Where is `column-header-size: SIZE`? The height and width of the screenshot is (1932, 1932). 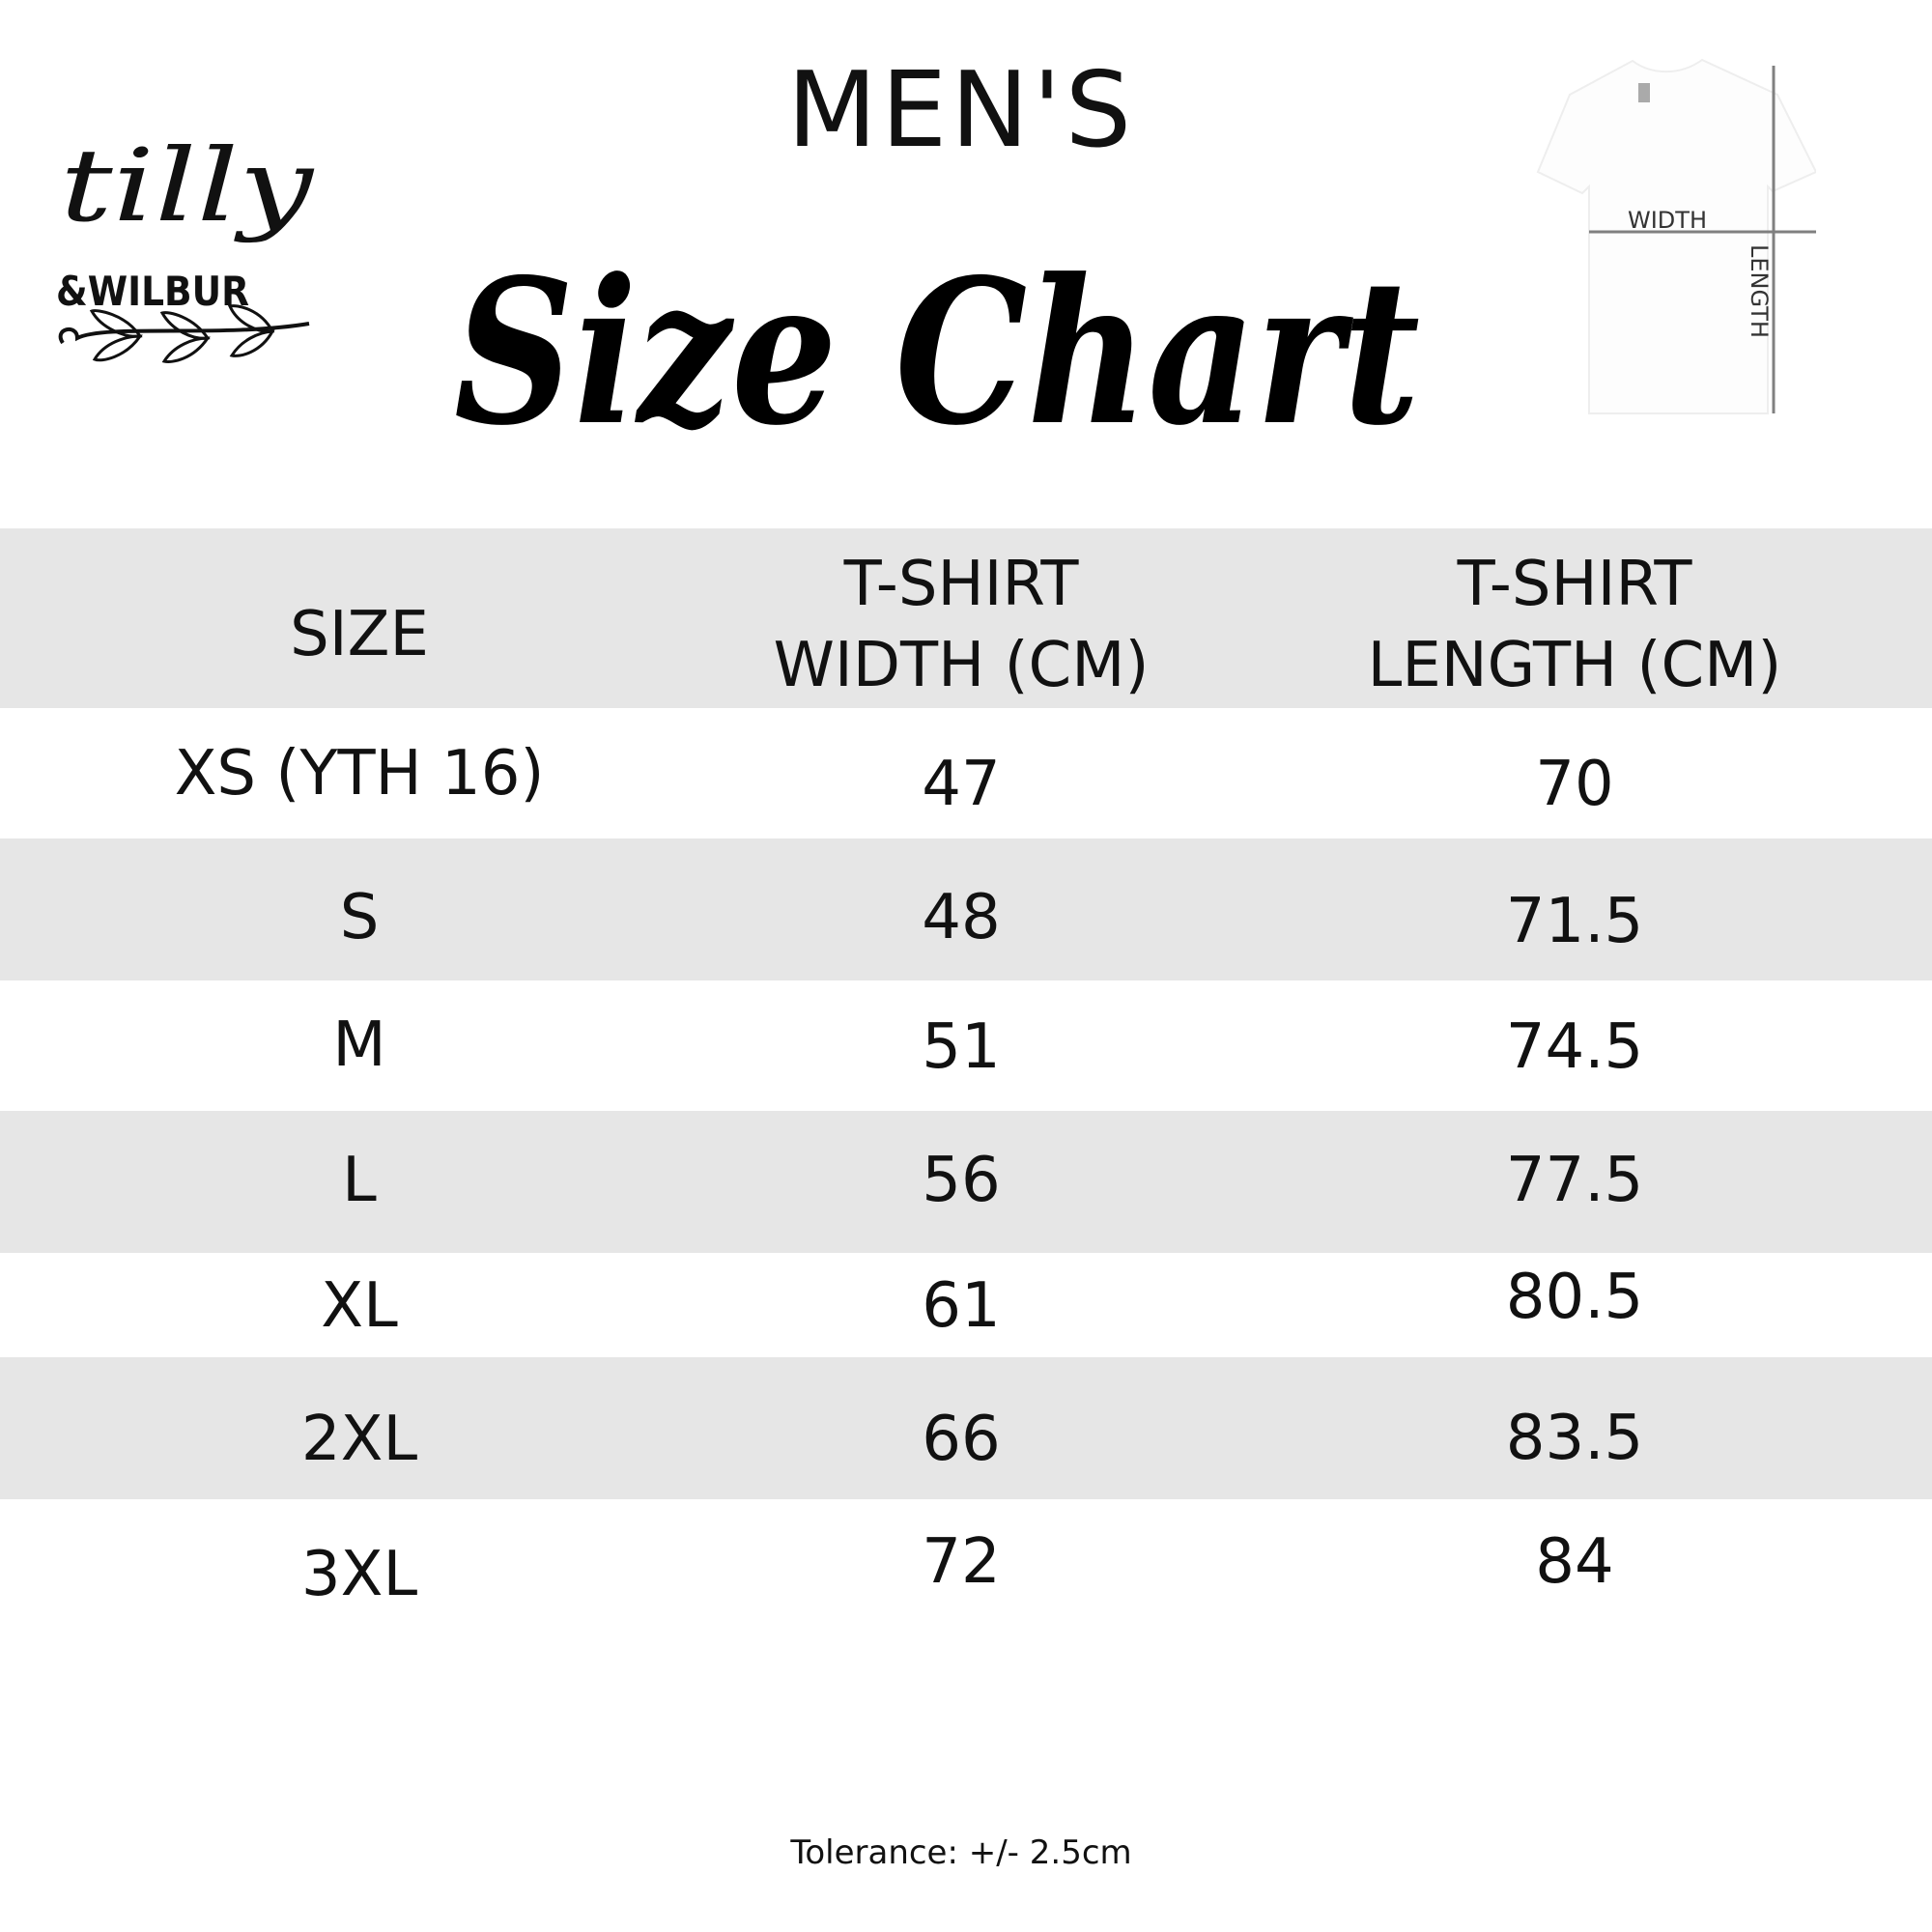
column-header-size: SIZE is located at coordinates (359, 634).